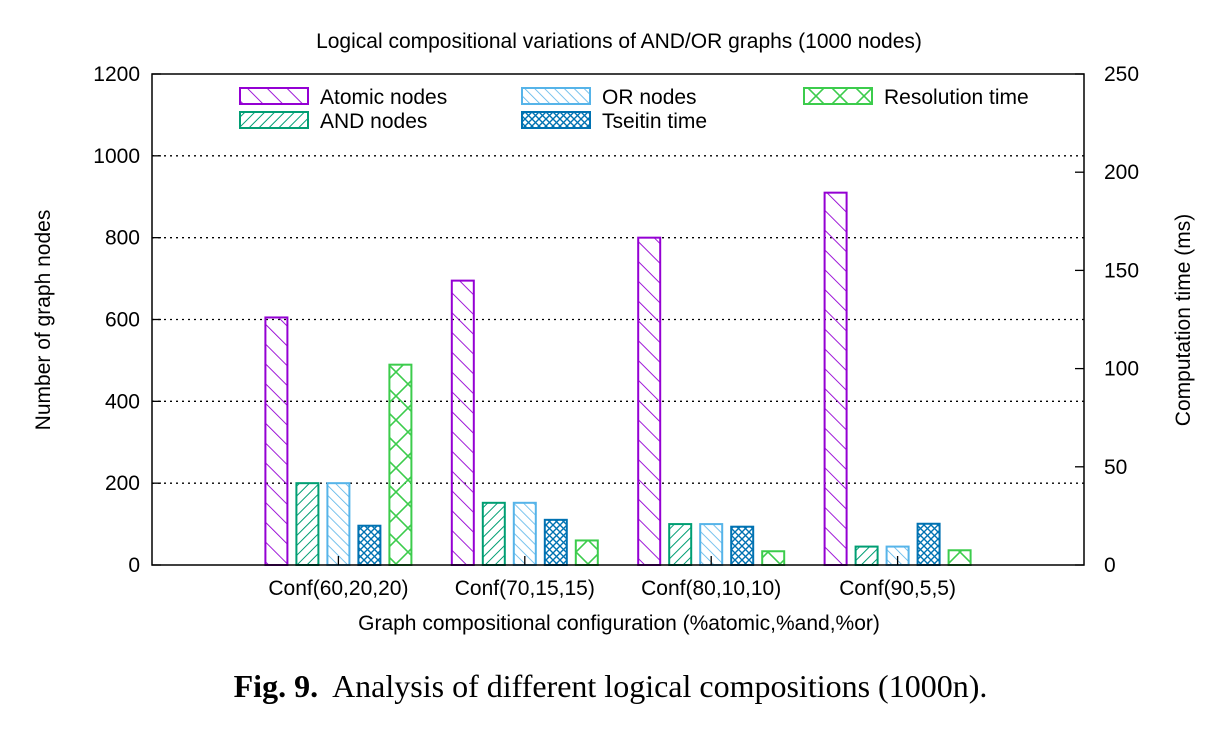  Describe the element at coordinates (711, 588) in the screenshot. I see `x-tick-label: Conf(80,10,10)` at that location.